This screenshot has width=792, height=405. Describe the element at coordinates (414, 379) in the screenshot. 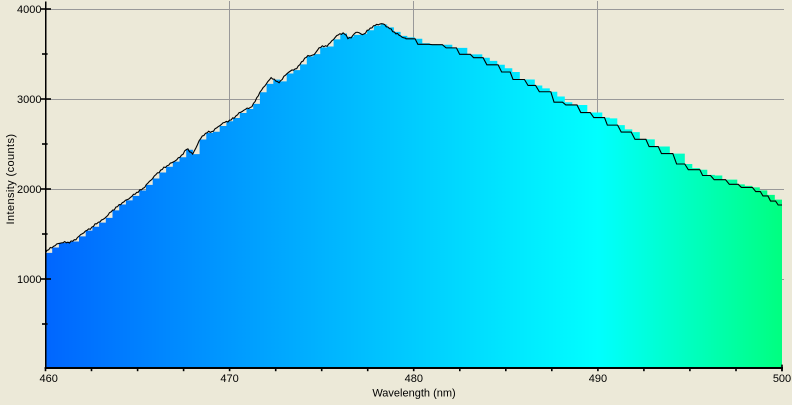

I see `svg-text: 480` at that location.